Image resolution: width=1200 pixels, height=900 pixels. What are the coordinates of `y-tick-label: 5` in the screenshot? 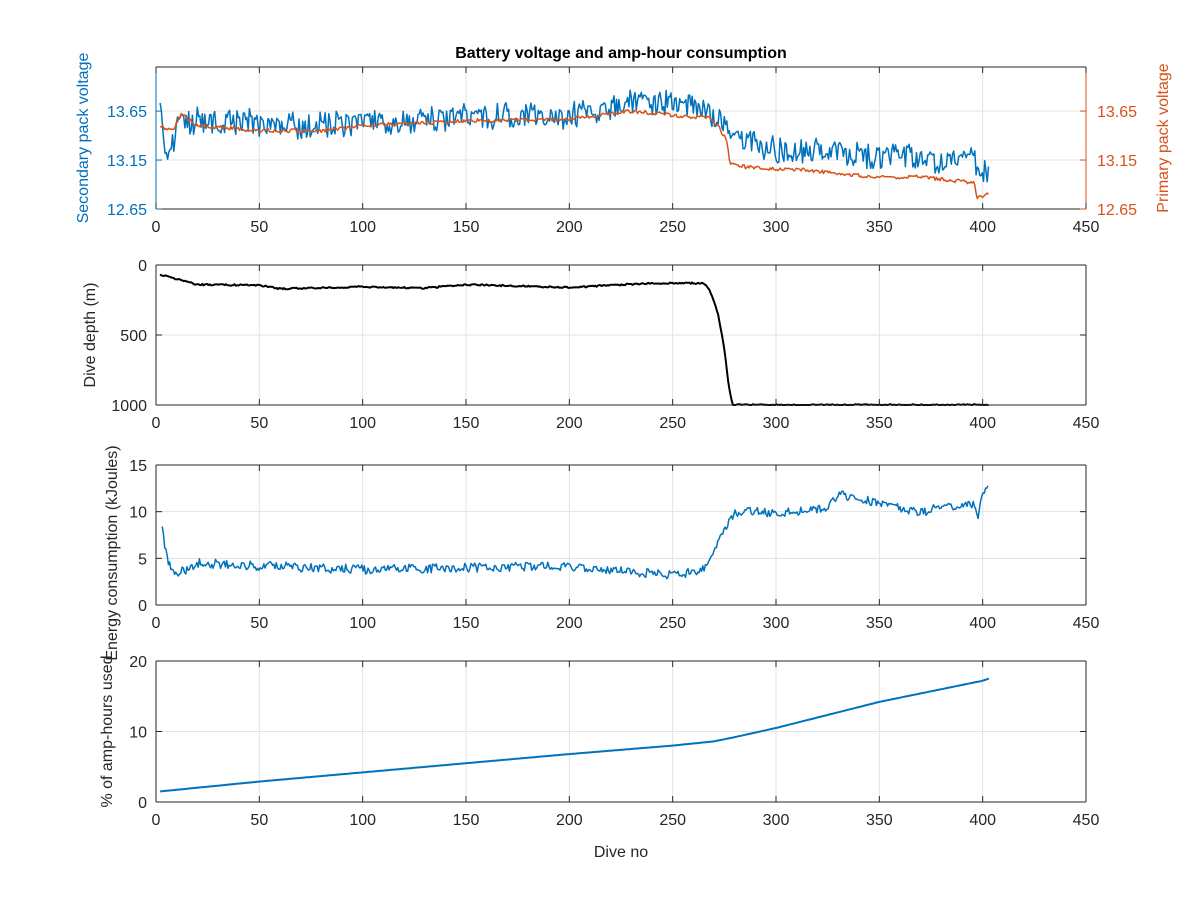 It's located at (142, 559).